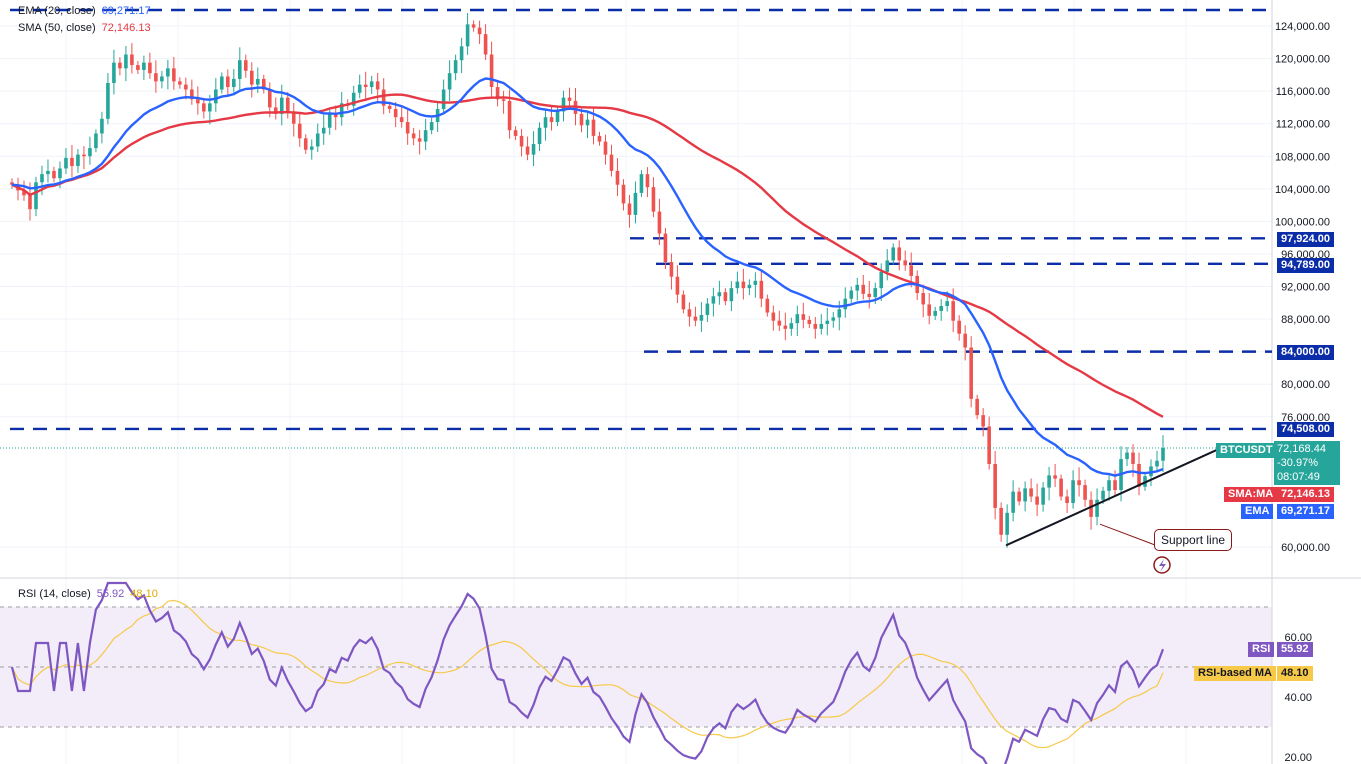  I want to click on sma-legend: SMA (50, close) 72,146.13, so click(84, 28).